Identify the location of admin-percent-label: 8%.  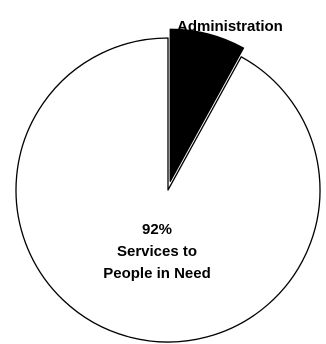
(148, 26).